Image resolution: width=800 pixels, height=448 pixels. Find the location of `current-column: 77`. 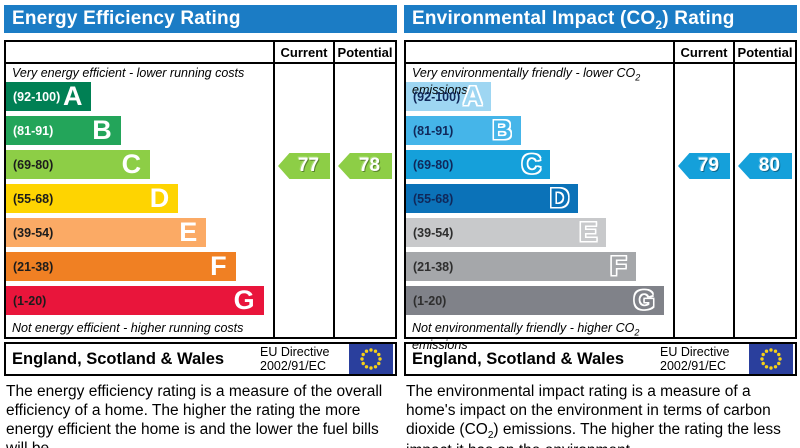

current-column: 77 is located at coordinates (303, 200).